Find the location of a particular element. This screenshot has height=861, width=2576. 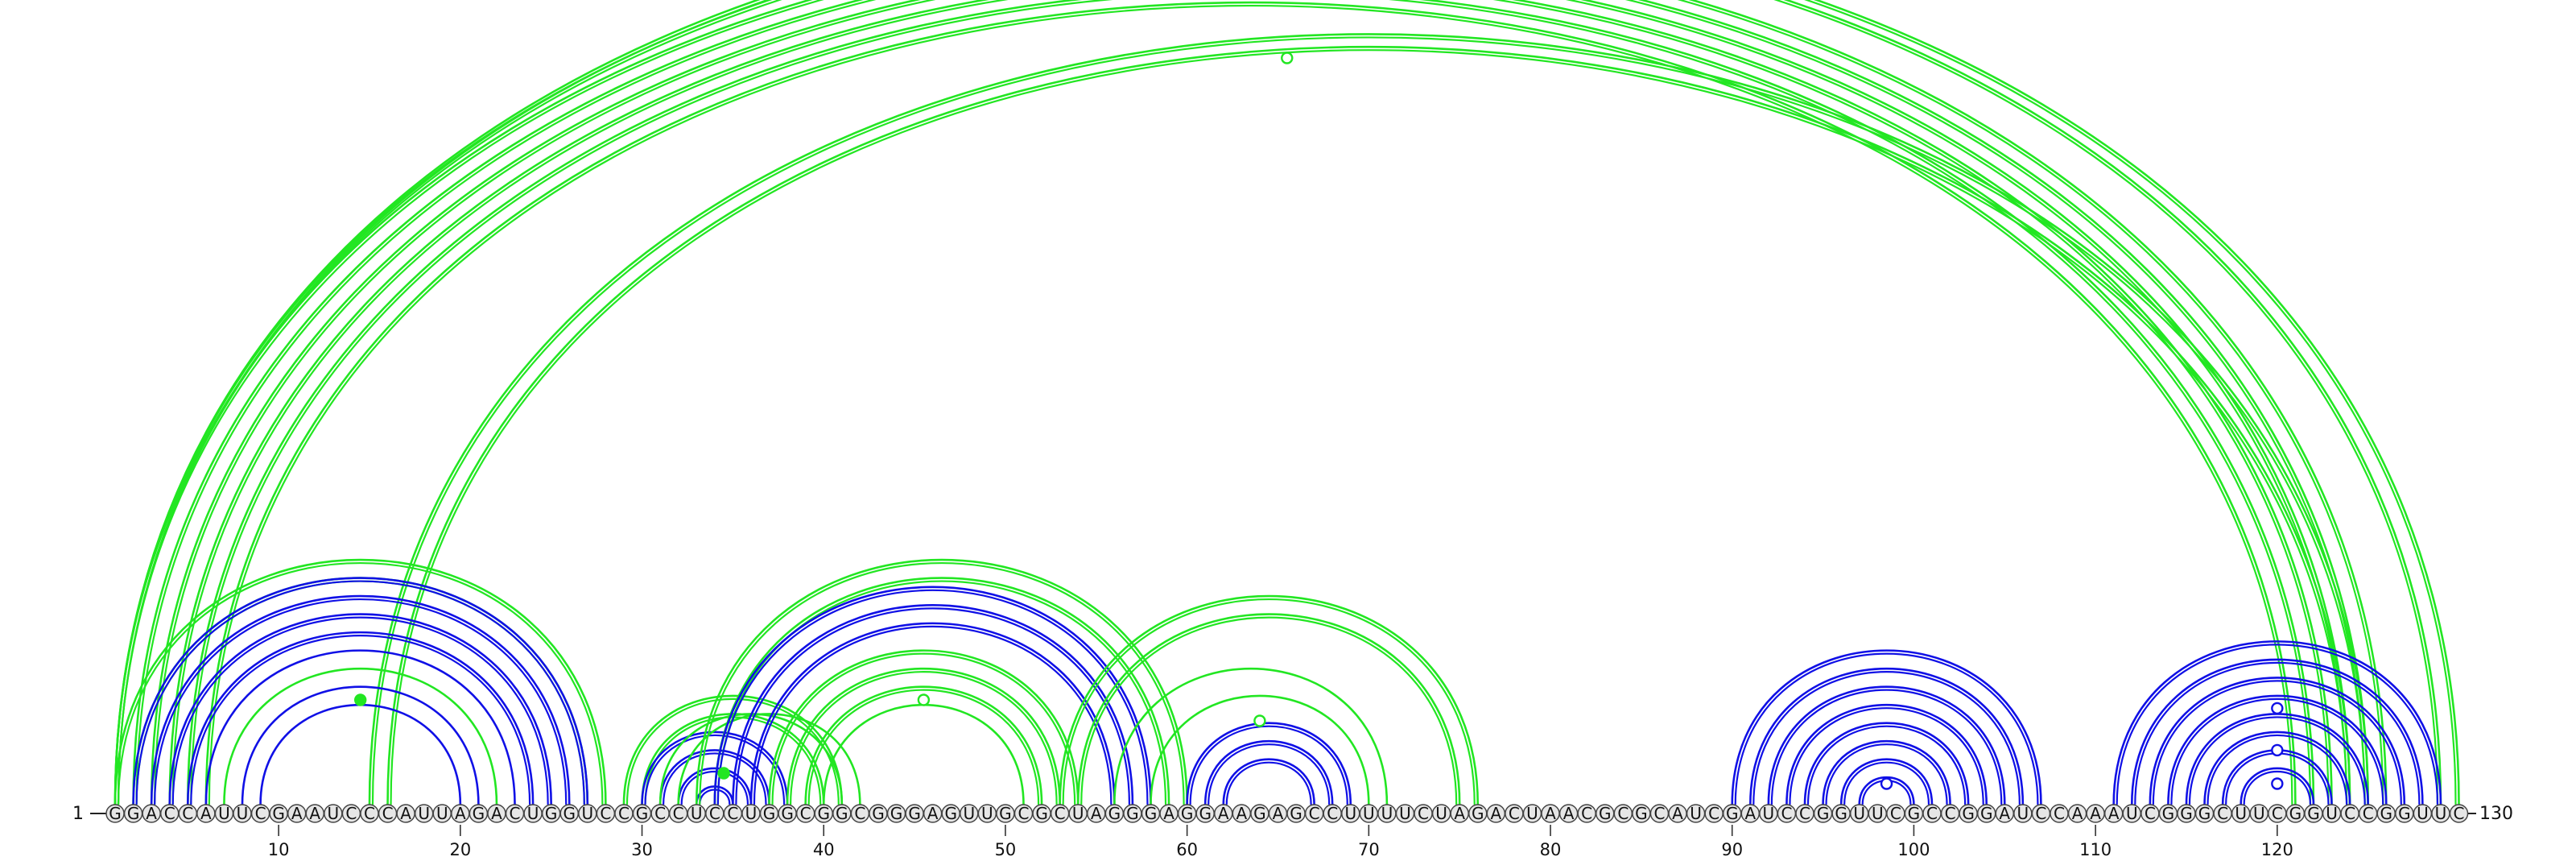

arc-62-67-inner is located at coordinates (1268, 783).